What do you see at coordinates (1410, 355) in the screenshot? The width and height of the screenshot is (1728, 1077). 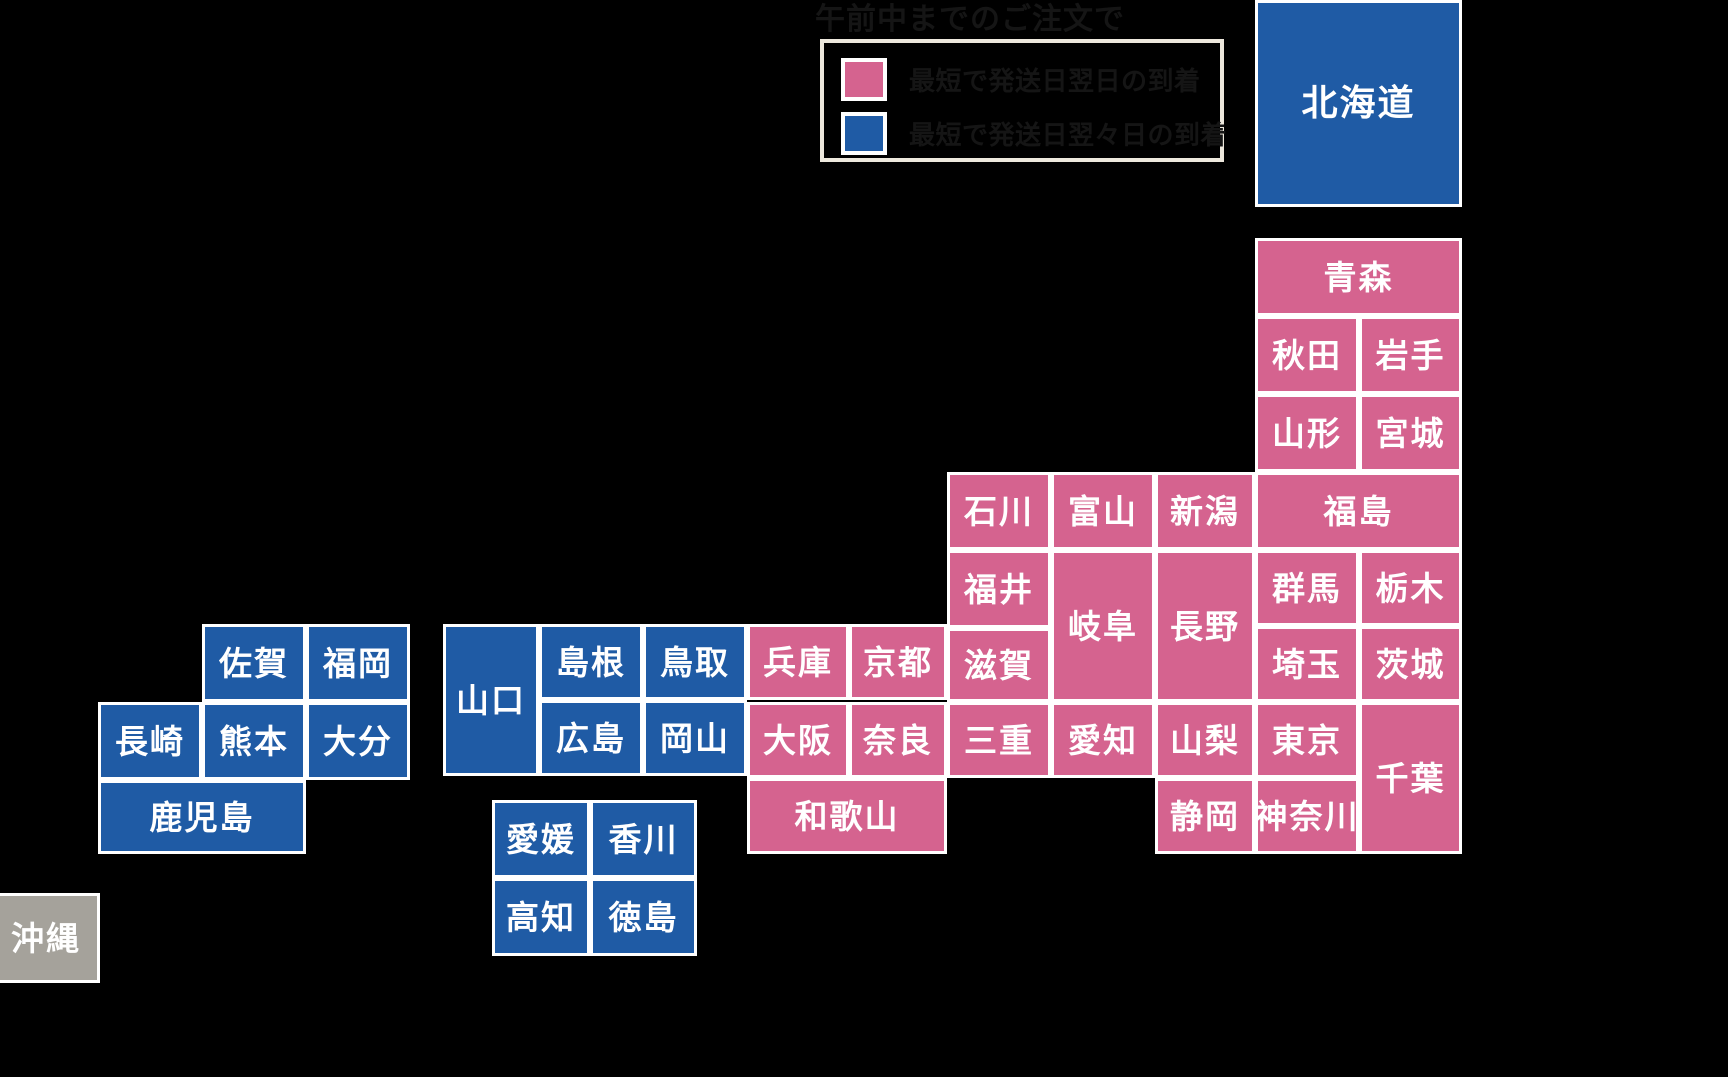 I see `prefecture-cell: 岩手` at bounding box center [1410, 355].